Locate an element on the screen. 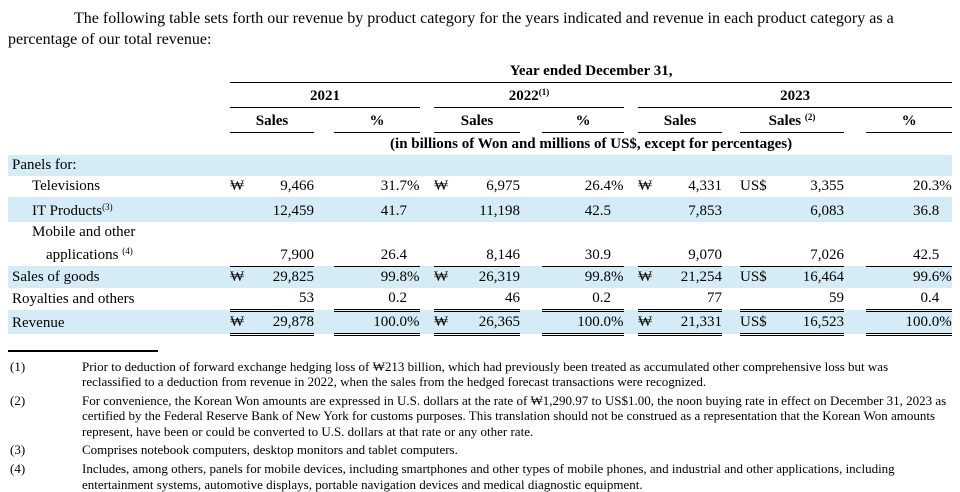 The image size is (960, 492). footnote-ref: (4) is located at coordinates (127, 251).